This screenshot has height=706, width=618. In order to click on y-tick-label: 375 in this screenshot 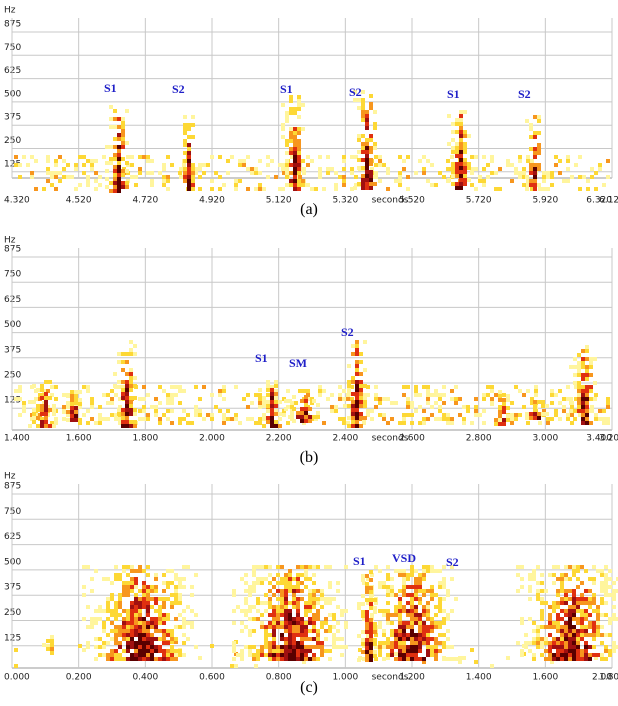, I will do `click(12, 118)`.